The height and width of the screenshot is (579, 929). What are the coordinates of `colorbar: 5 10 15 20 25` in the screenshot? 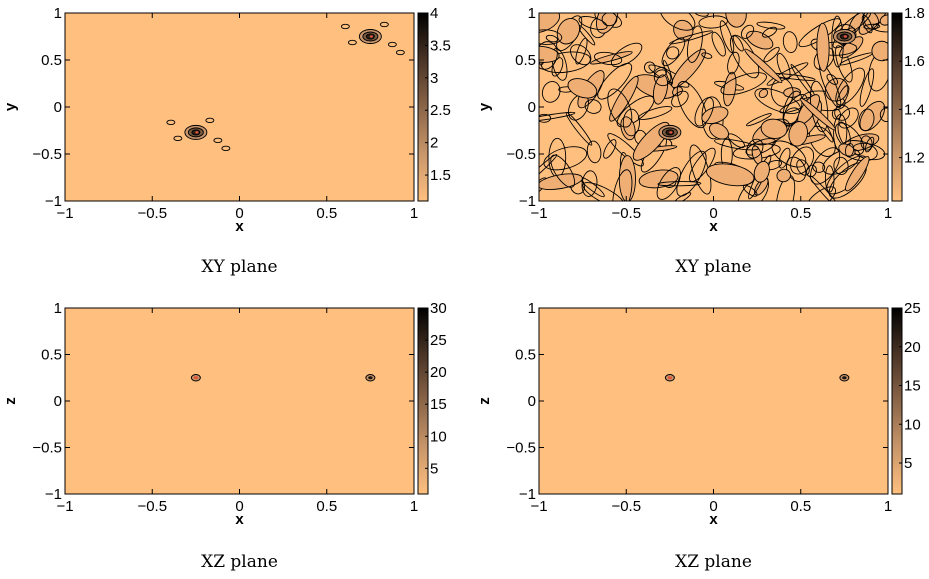 It's located at (906, 397).